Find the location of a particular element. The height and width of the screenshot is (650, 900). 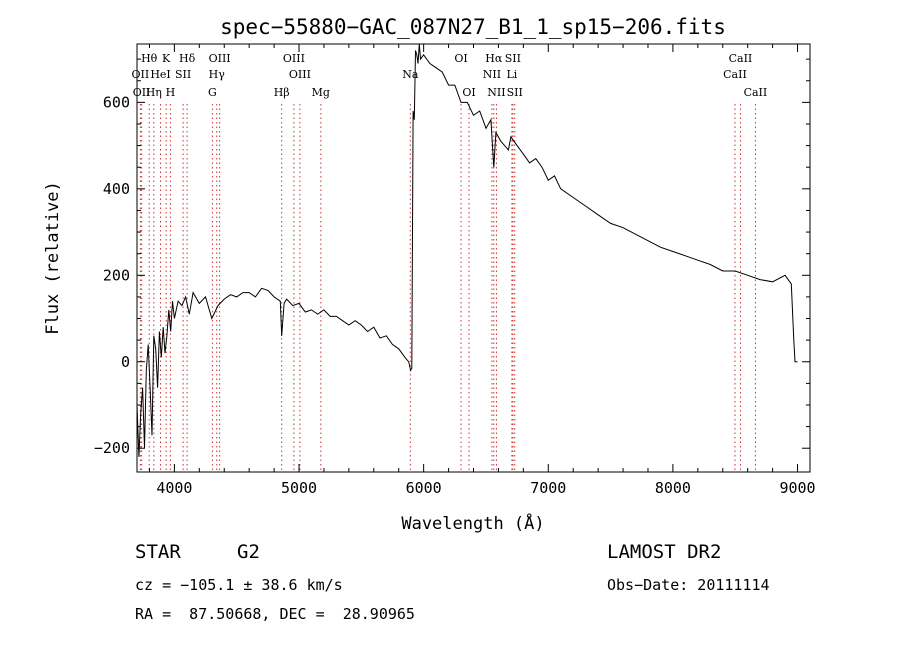

line-marker-label: Hγ is located at coordinates (217, 74).